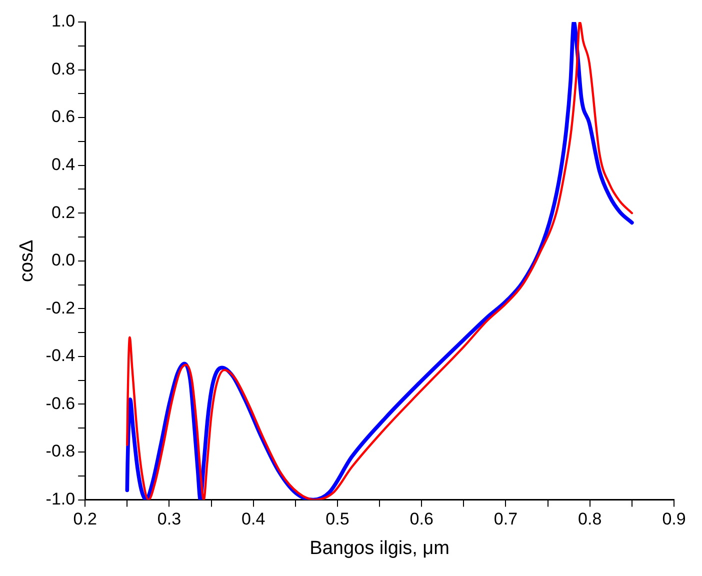  I want to click on y-tick-label: 0.0, so click(63, 260).